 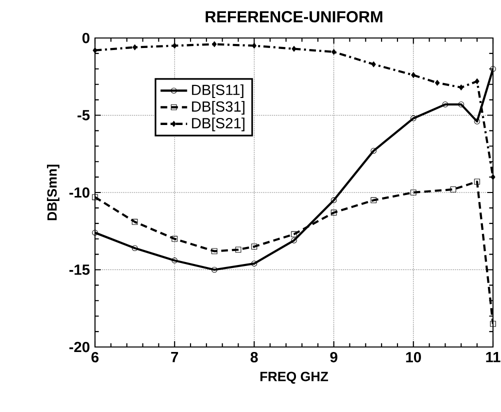 What do you see at coordinates (84, 115) in the screenshot?
I see `y-tick-label: -5` at bounding box center [84, 115].